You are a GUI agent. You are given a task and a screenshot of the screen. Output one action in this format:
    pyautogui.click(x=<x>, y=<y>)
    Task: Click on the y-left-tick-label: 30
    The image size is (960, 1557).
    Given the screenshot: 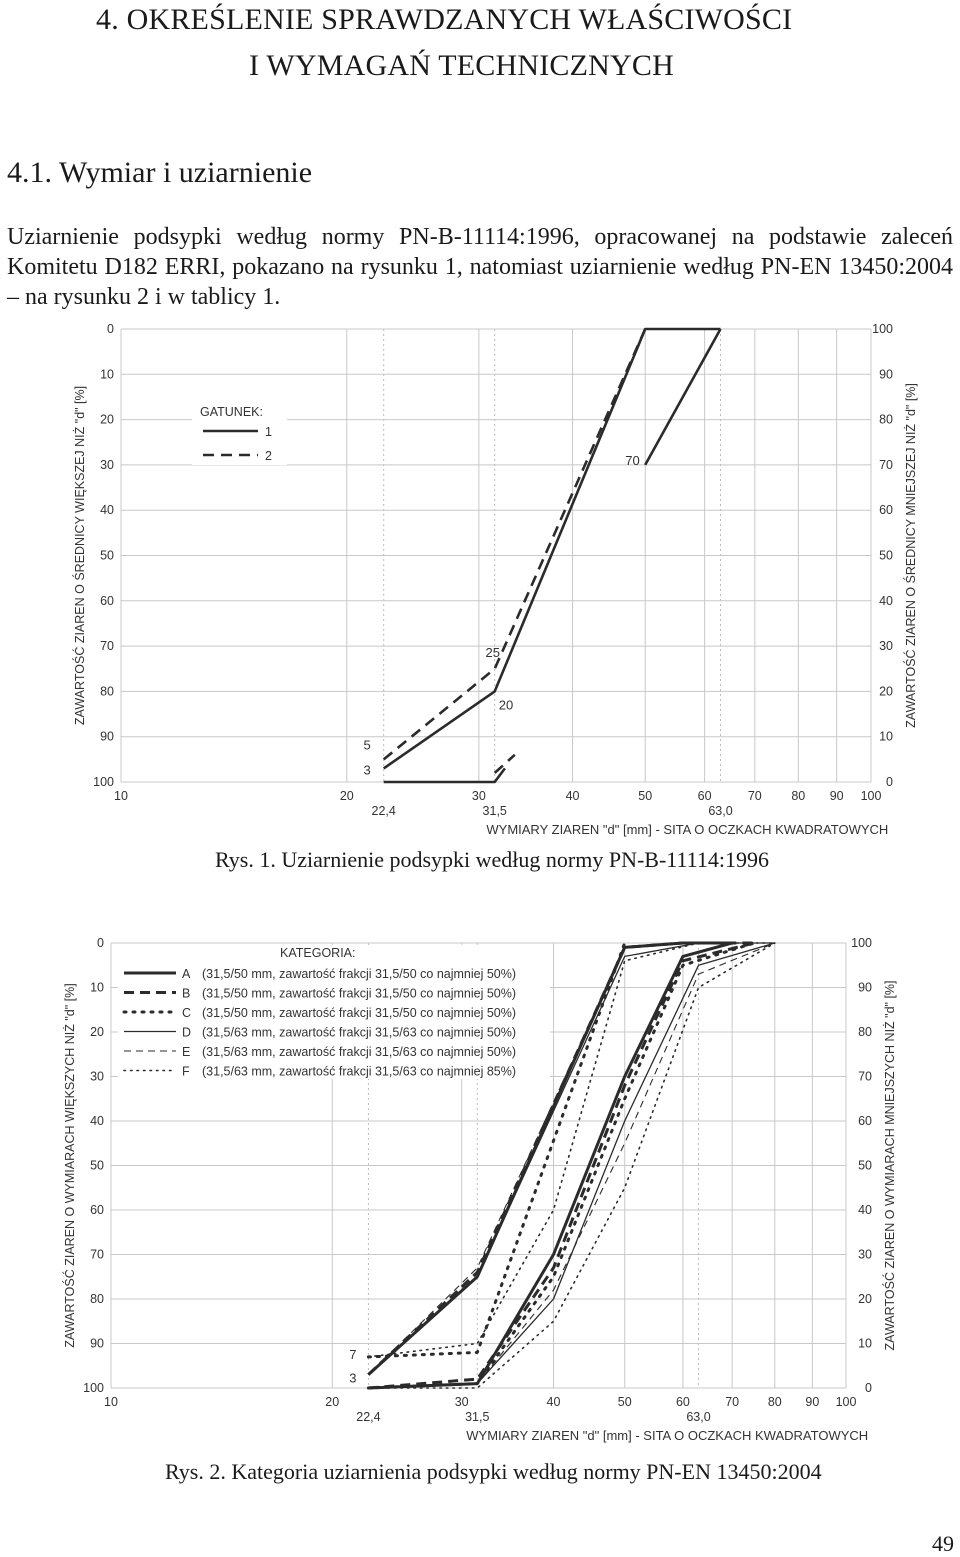 What is the action you would take?
    pyautogui.click(x=107, y=465)
    